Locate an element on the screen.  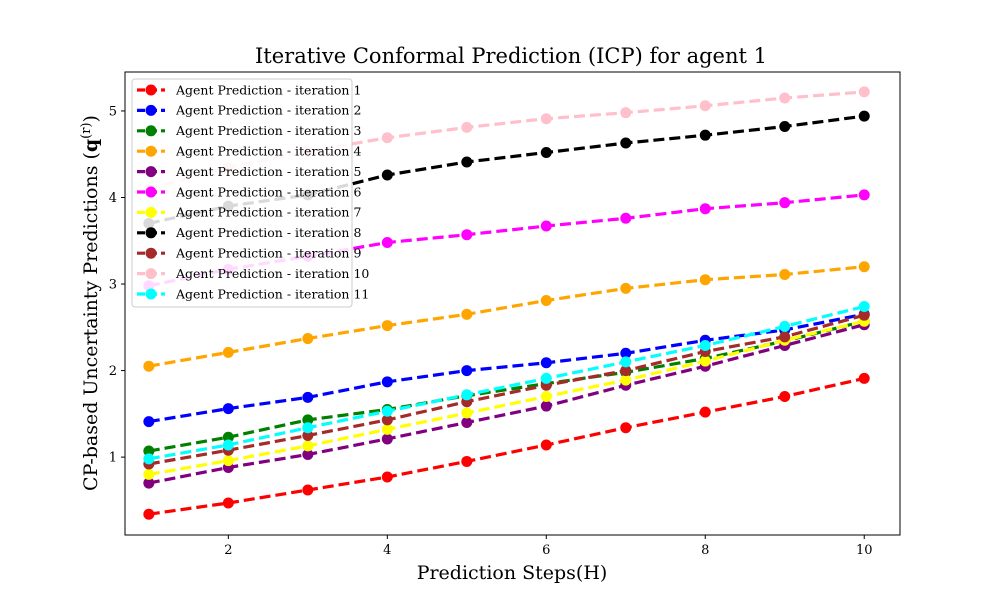
y-tick-label: 4 is located at coordinates (113, 198).